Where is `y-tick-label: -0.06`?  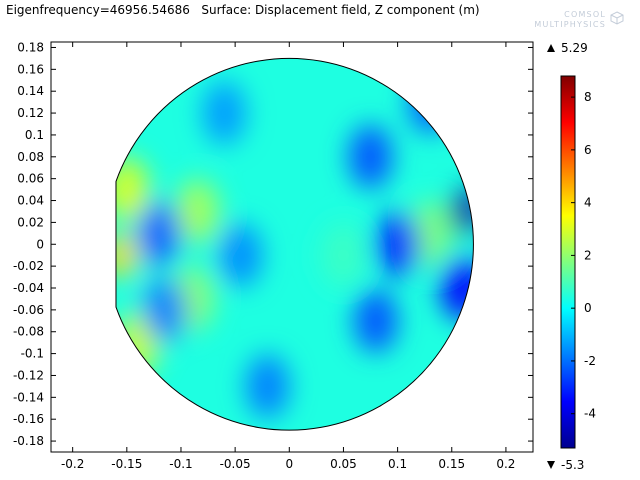 y-tick-label: -0.06 is located at coordinates (28, 310).